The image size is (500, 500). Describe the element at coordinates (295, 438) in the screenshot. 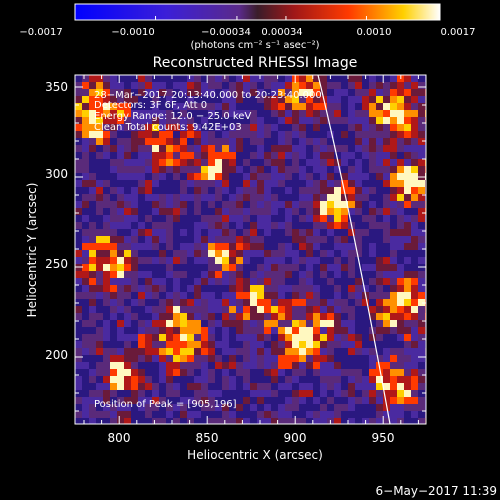

I see `x-tick-label: 900` at that location.